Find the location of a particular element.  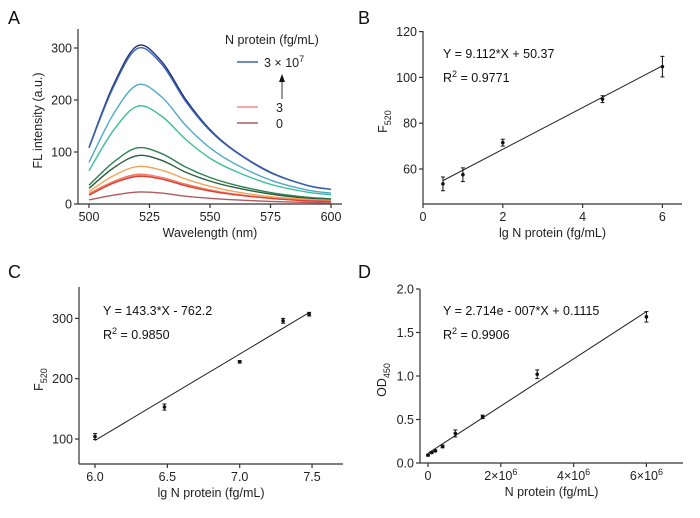

x-tick-label-text: 4×10 is located at coordinates (571, 476).